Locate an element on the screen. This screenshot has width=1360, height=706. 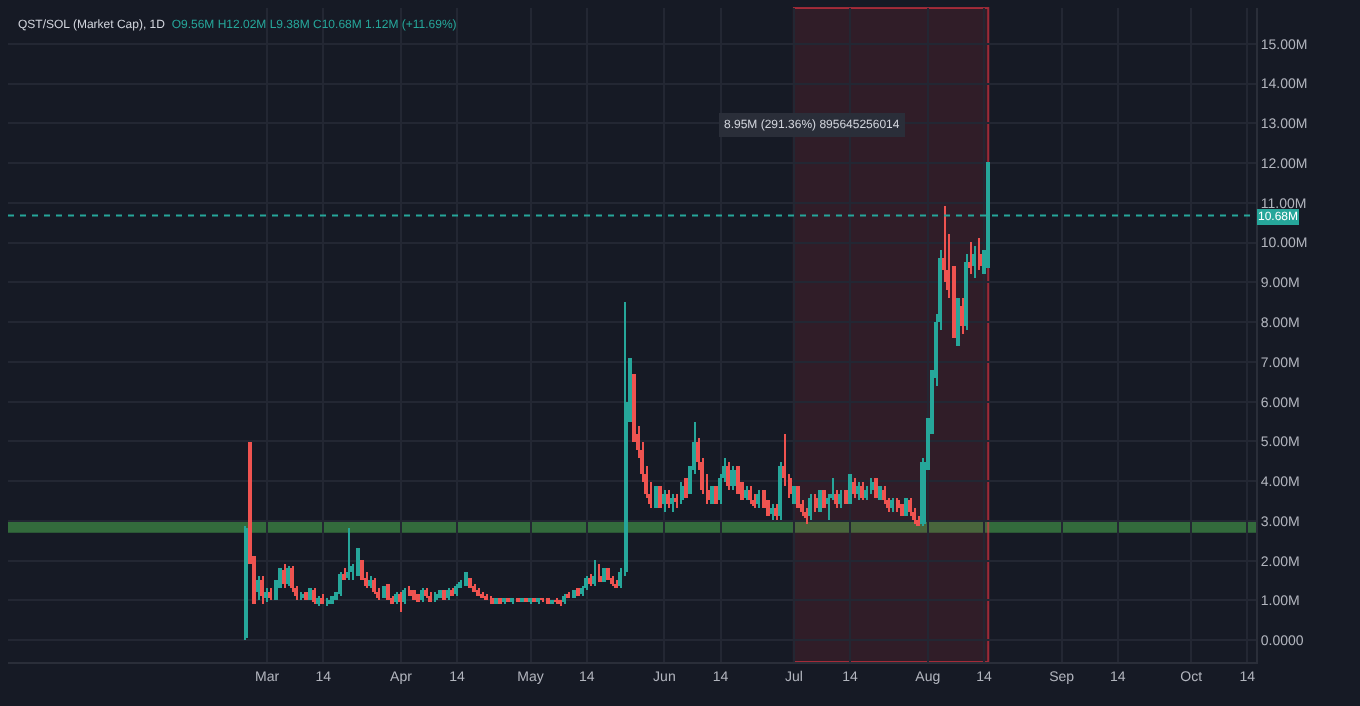
candlestick is located at coordinates (358, 562).